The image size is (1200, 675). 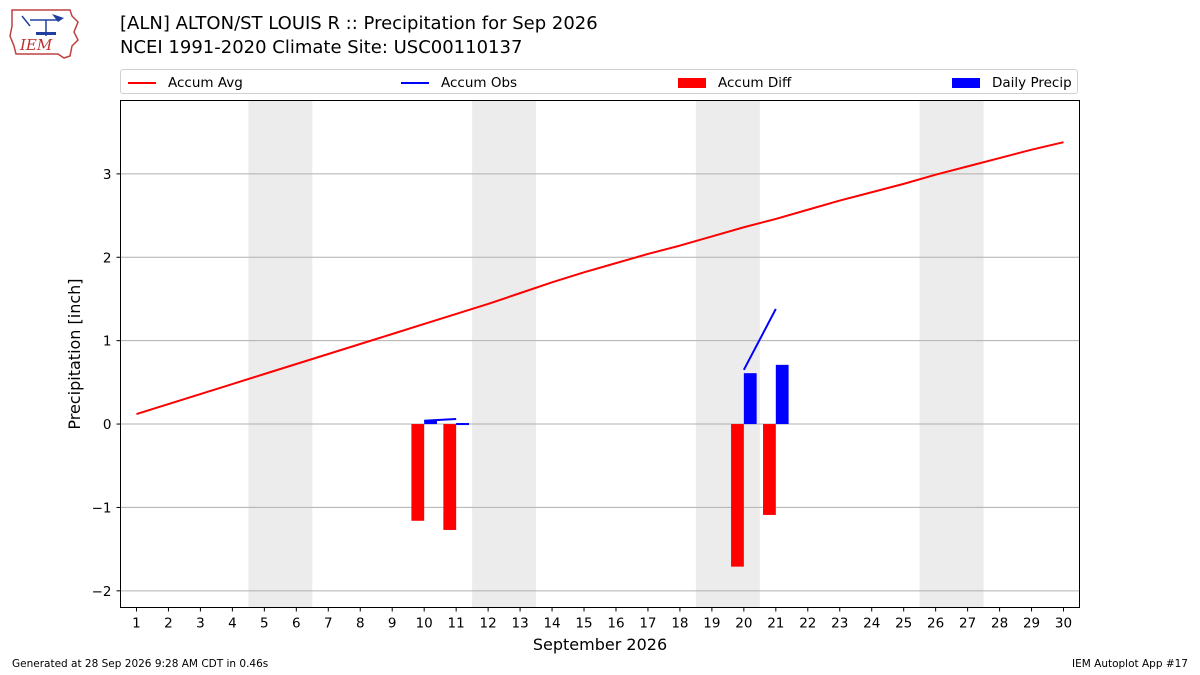 What do you see at coordinates (519, 624) in the screenshot?
I see `x-tick-label: 13` at bounding box center [519, 624].